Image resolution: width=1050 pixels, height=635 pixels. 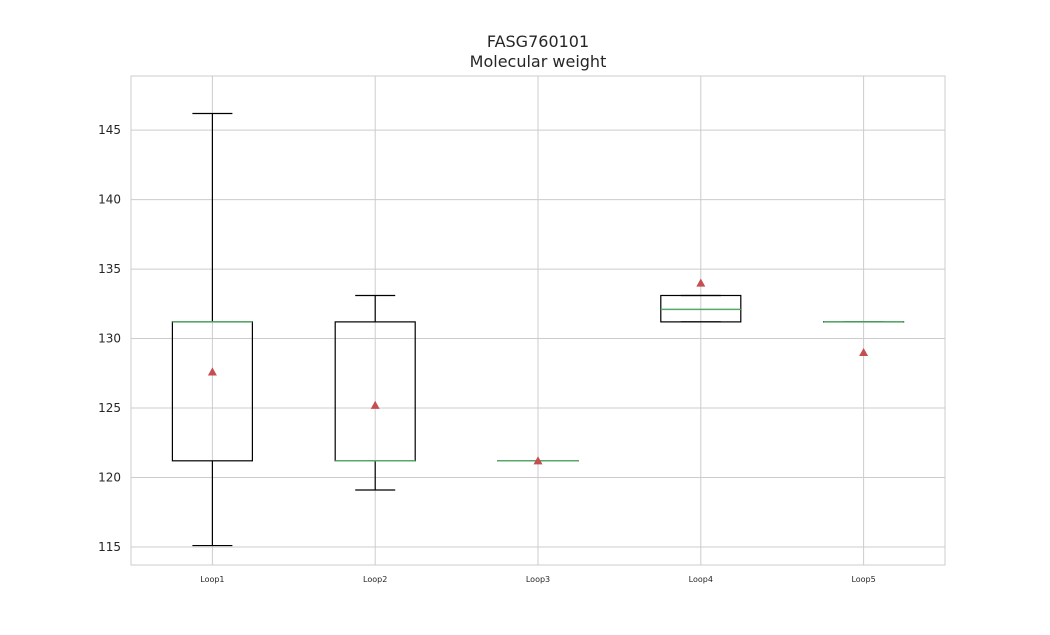 What do you see at coordinates (538, 61) in the screenshot?
I see `chart-subtitle: Molecular weight` at bounding box center [538, 61].